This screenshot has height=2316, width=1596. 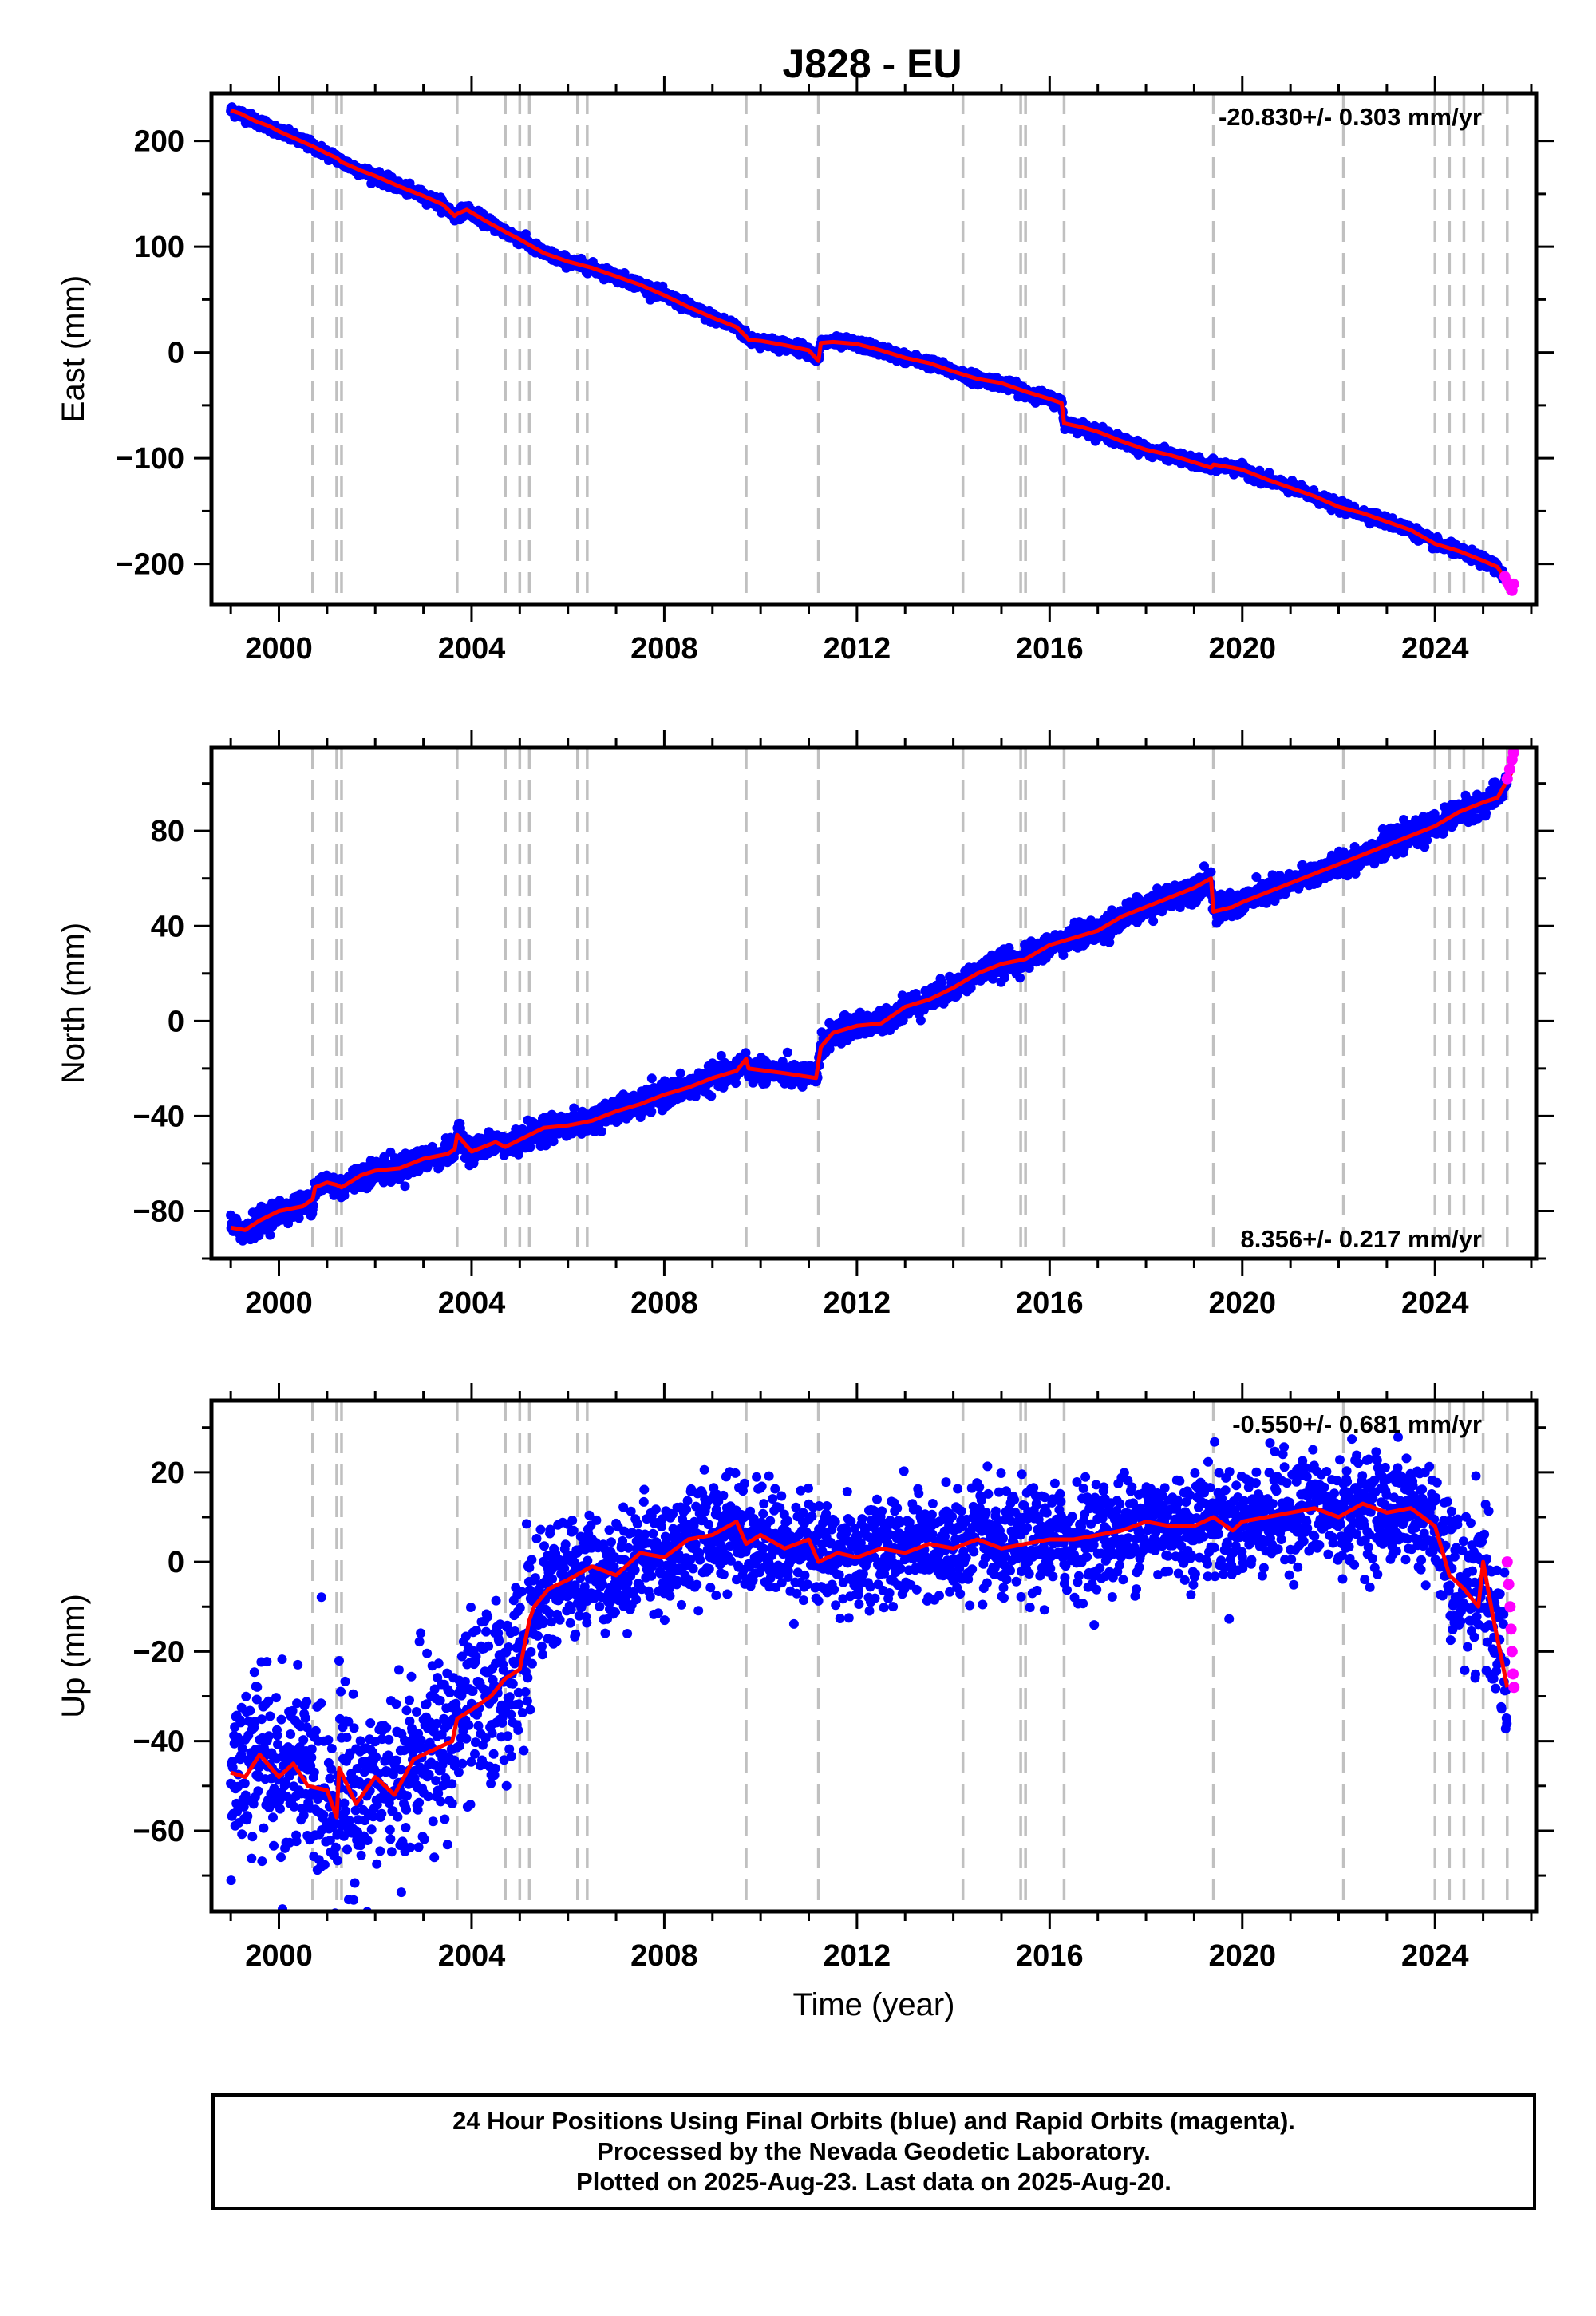 I want to click on chart-title: J828 - EU, so click(x=872, y=63).